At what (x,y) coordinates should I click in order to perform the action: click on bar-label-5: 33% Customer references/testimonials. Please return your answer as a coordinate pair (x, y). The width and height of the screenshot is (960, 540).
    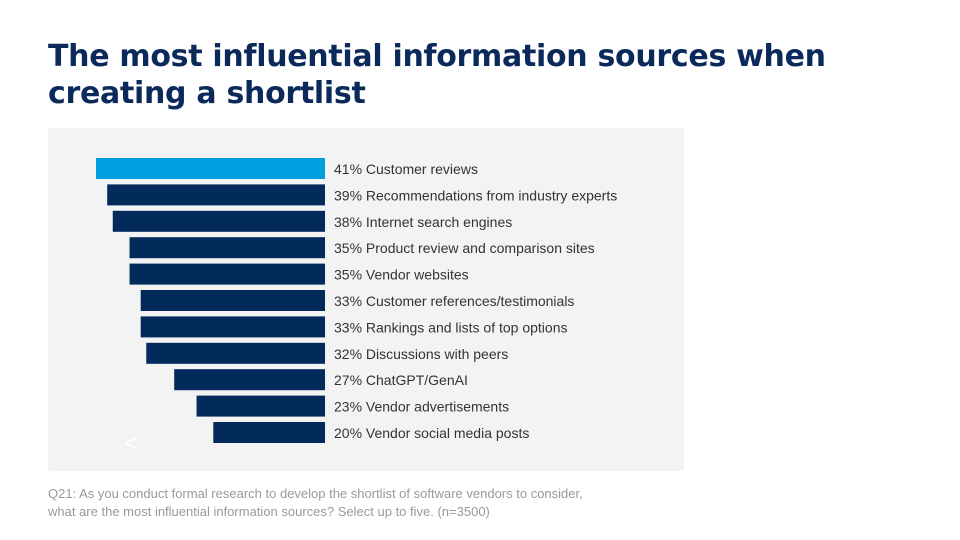
    Looking at the image, I should click on (454, 301).